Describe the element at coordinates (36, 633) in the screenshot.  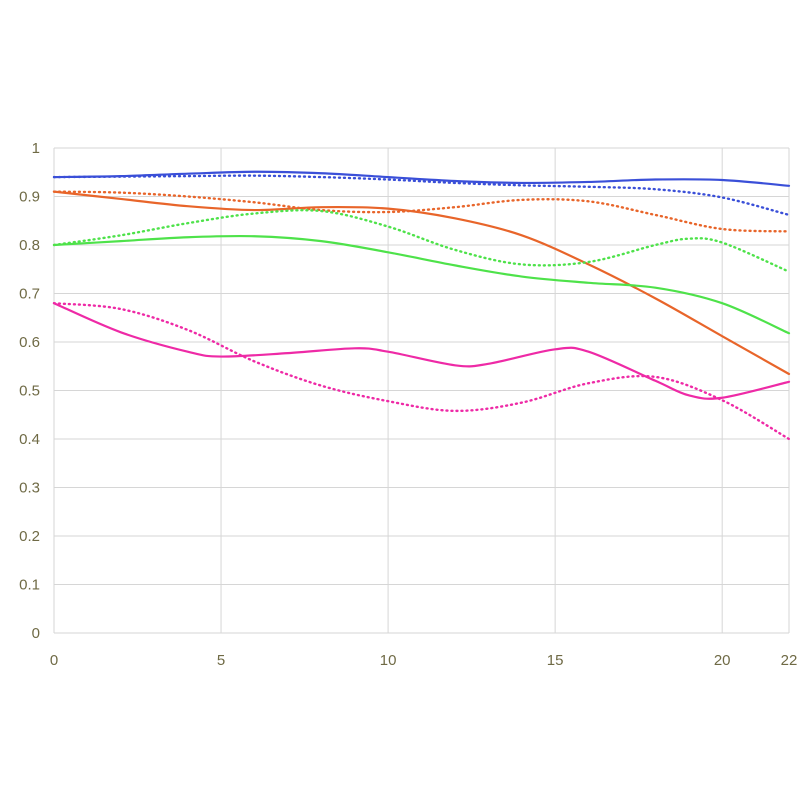
I see `y-tick-label: 0` at that location.